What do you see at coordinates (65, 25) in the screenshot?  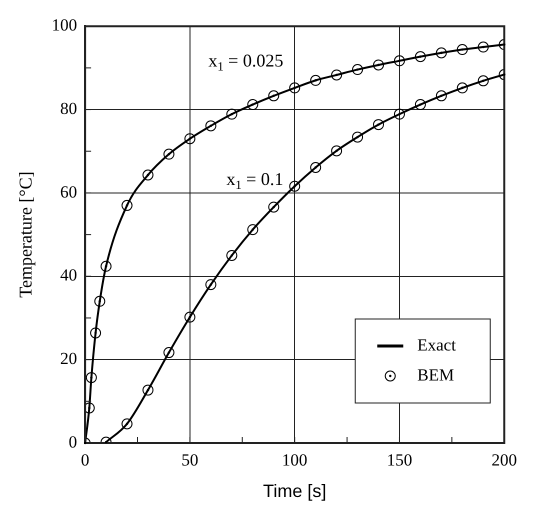 I see `y-tick-label: 100` at bounding box center [65, 25].